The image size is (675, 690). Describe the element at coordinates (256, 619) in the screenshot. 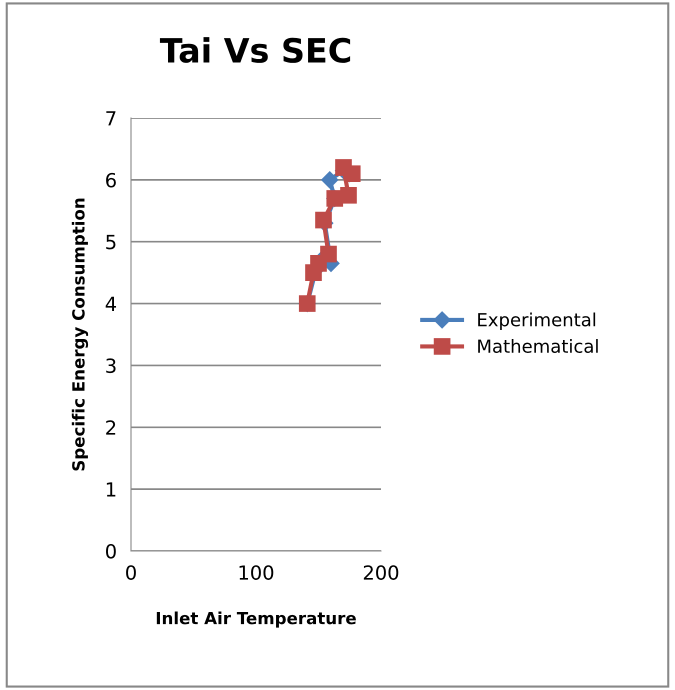

I see `x-axis-title: Inlet Air Temperature` at that location.